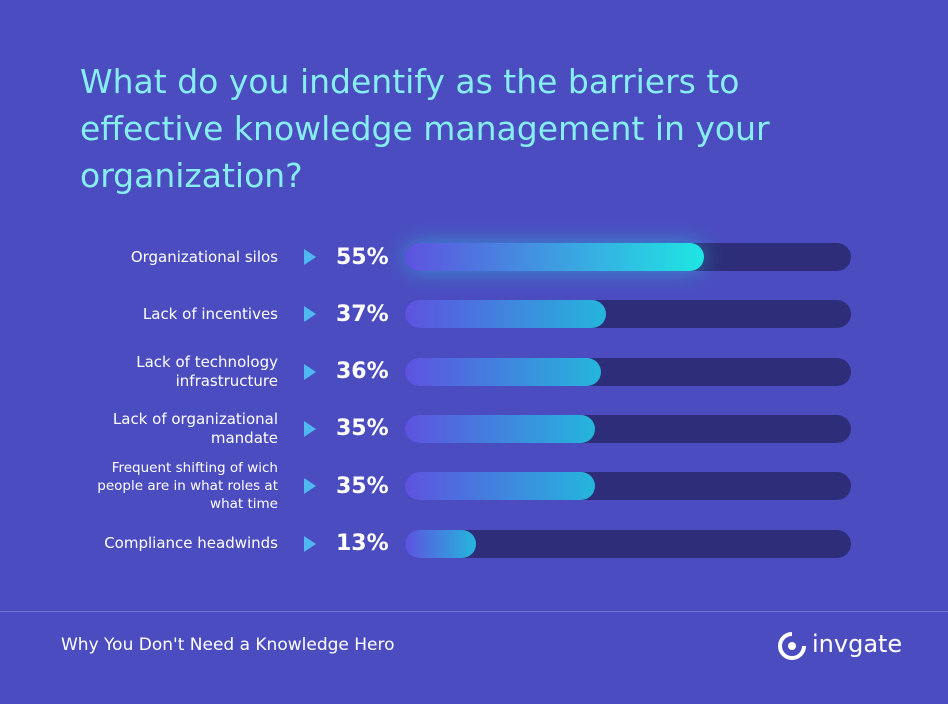 The image size is (948, 704). Describe the element at coordinates (362, 372) in the screenshot. I see `value-label: 36%` at that location.